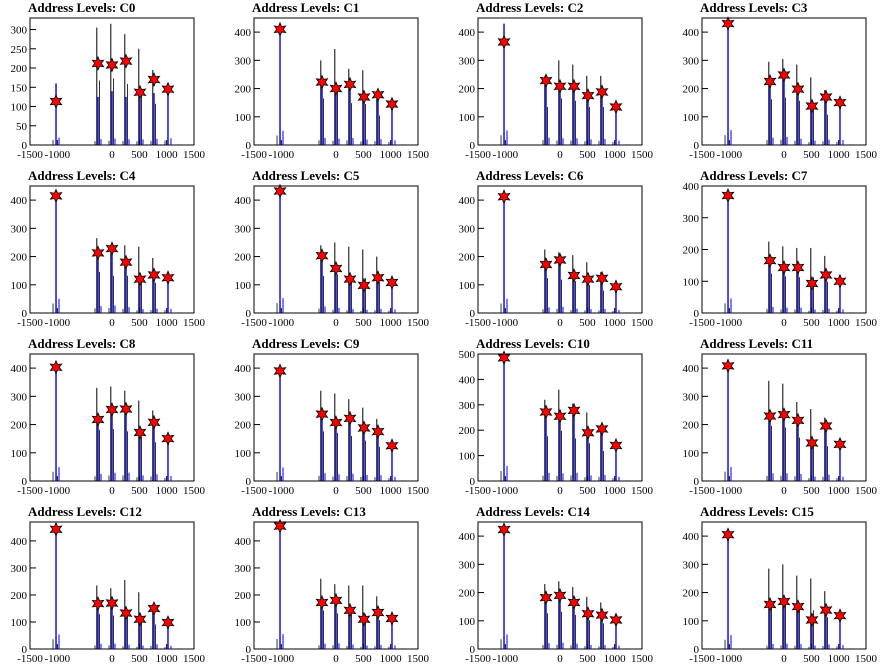 The height and width of the screenshot is (672, 896). Describe the element at coordinates (305, 7) in the screenshot. I see `chart-title: Address Levels: C1` at that location.